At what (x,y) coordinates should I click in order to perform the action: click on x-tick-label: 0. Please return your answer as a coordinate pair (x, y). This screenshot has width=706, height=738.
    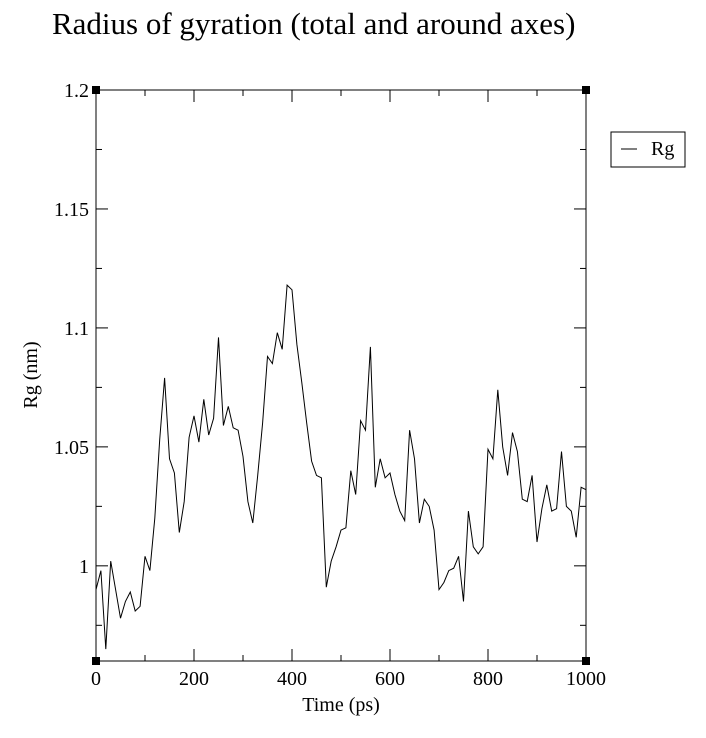
    Looking at the image, I should click on (96, 679).